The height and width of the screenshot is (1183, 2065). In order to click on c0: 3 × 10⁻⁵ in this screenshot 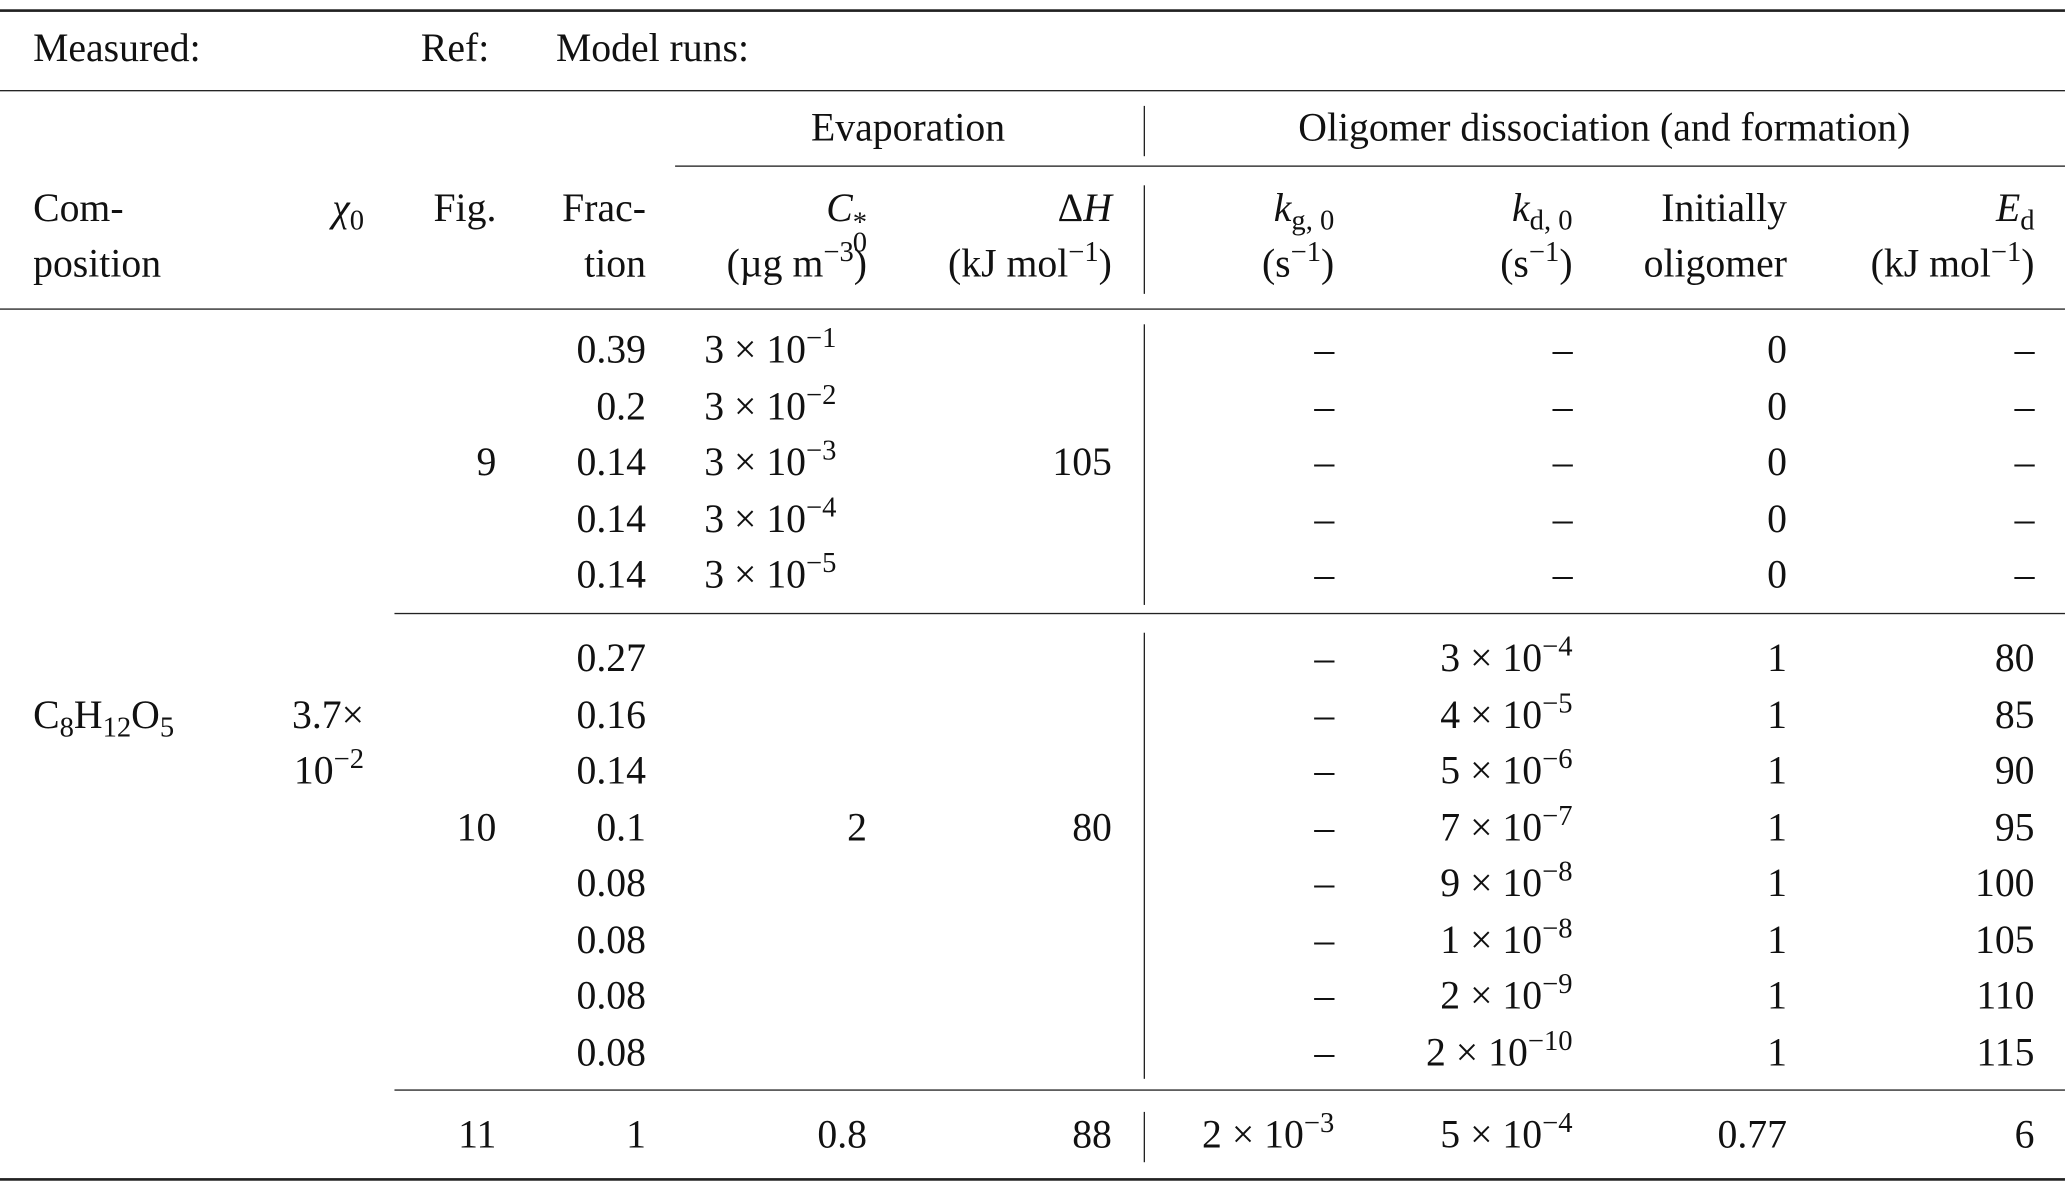, I will do `click(770, 576)`.